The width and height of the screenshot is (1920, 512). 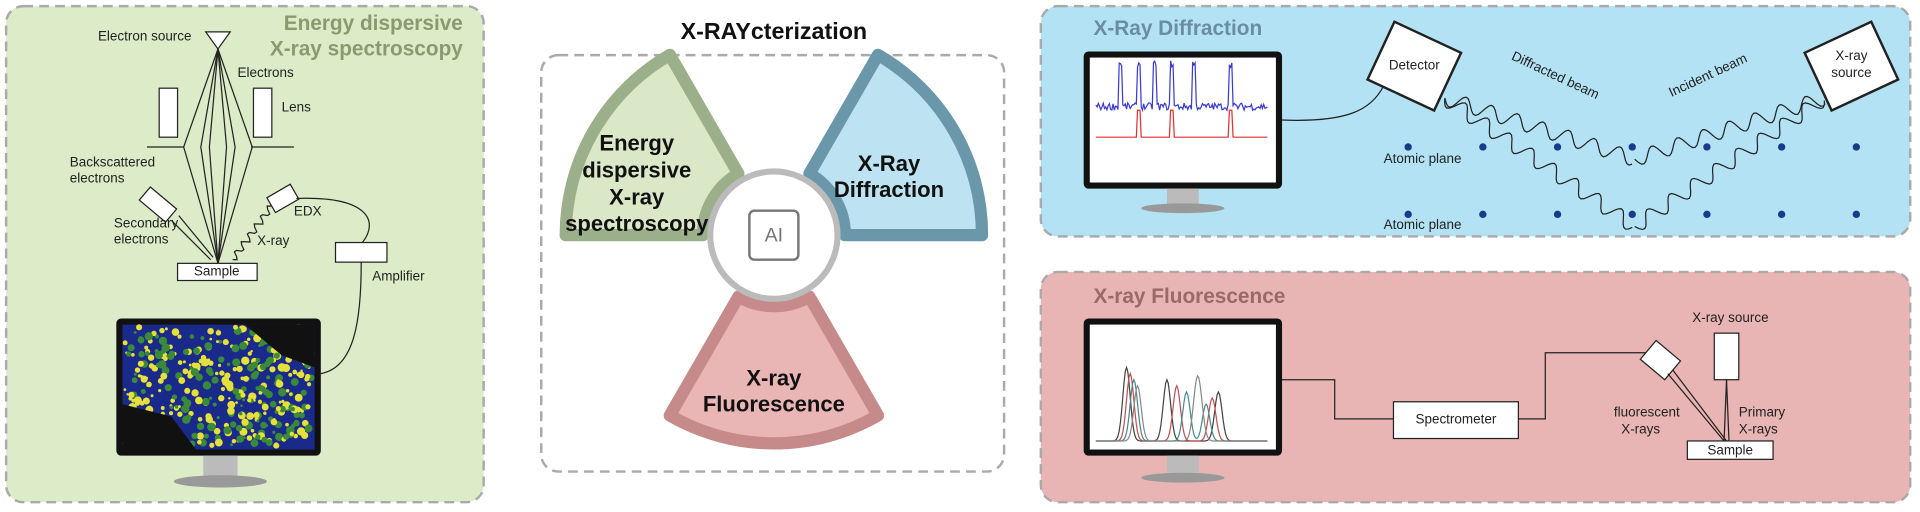 What do you see at coordinates (262, 112) in the screenshot?
I see `lens` at bounding box center [262, 112].